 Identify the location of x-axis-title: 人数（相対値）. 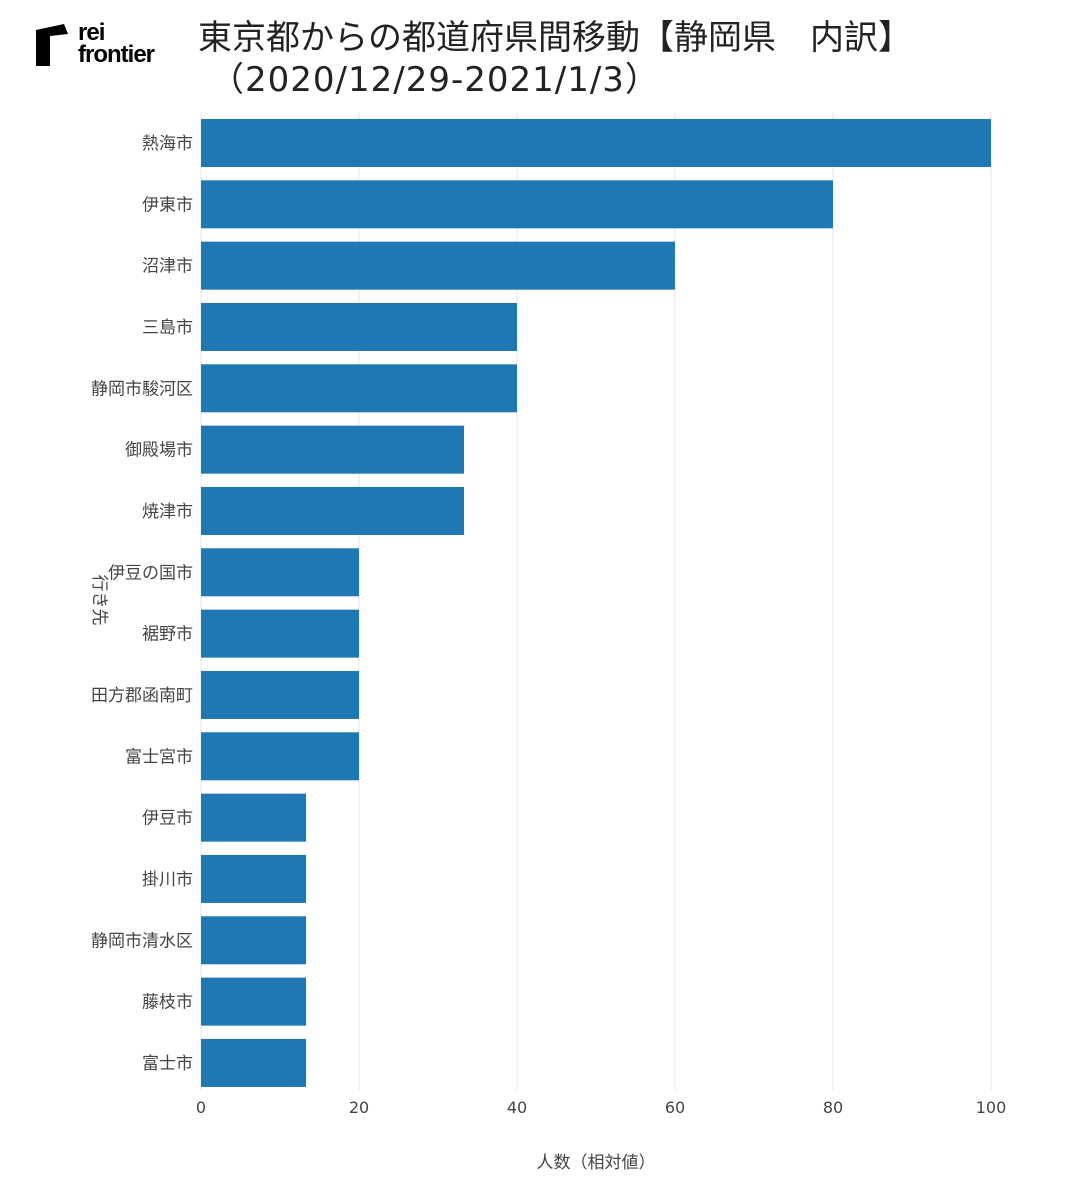
(596, 1163).